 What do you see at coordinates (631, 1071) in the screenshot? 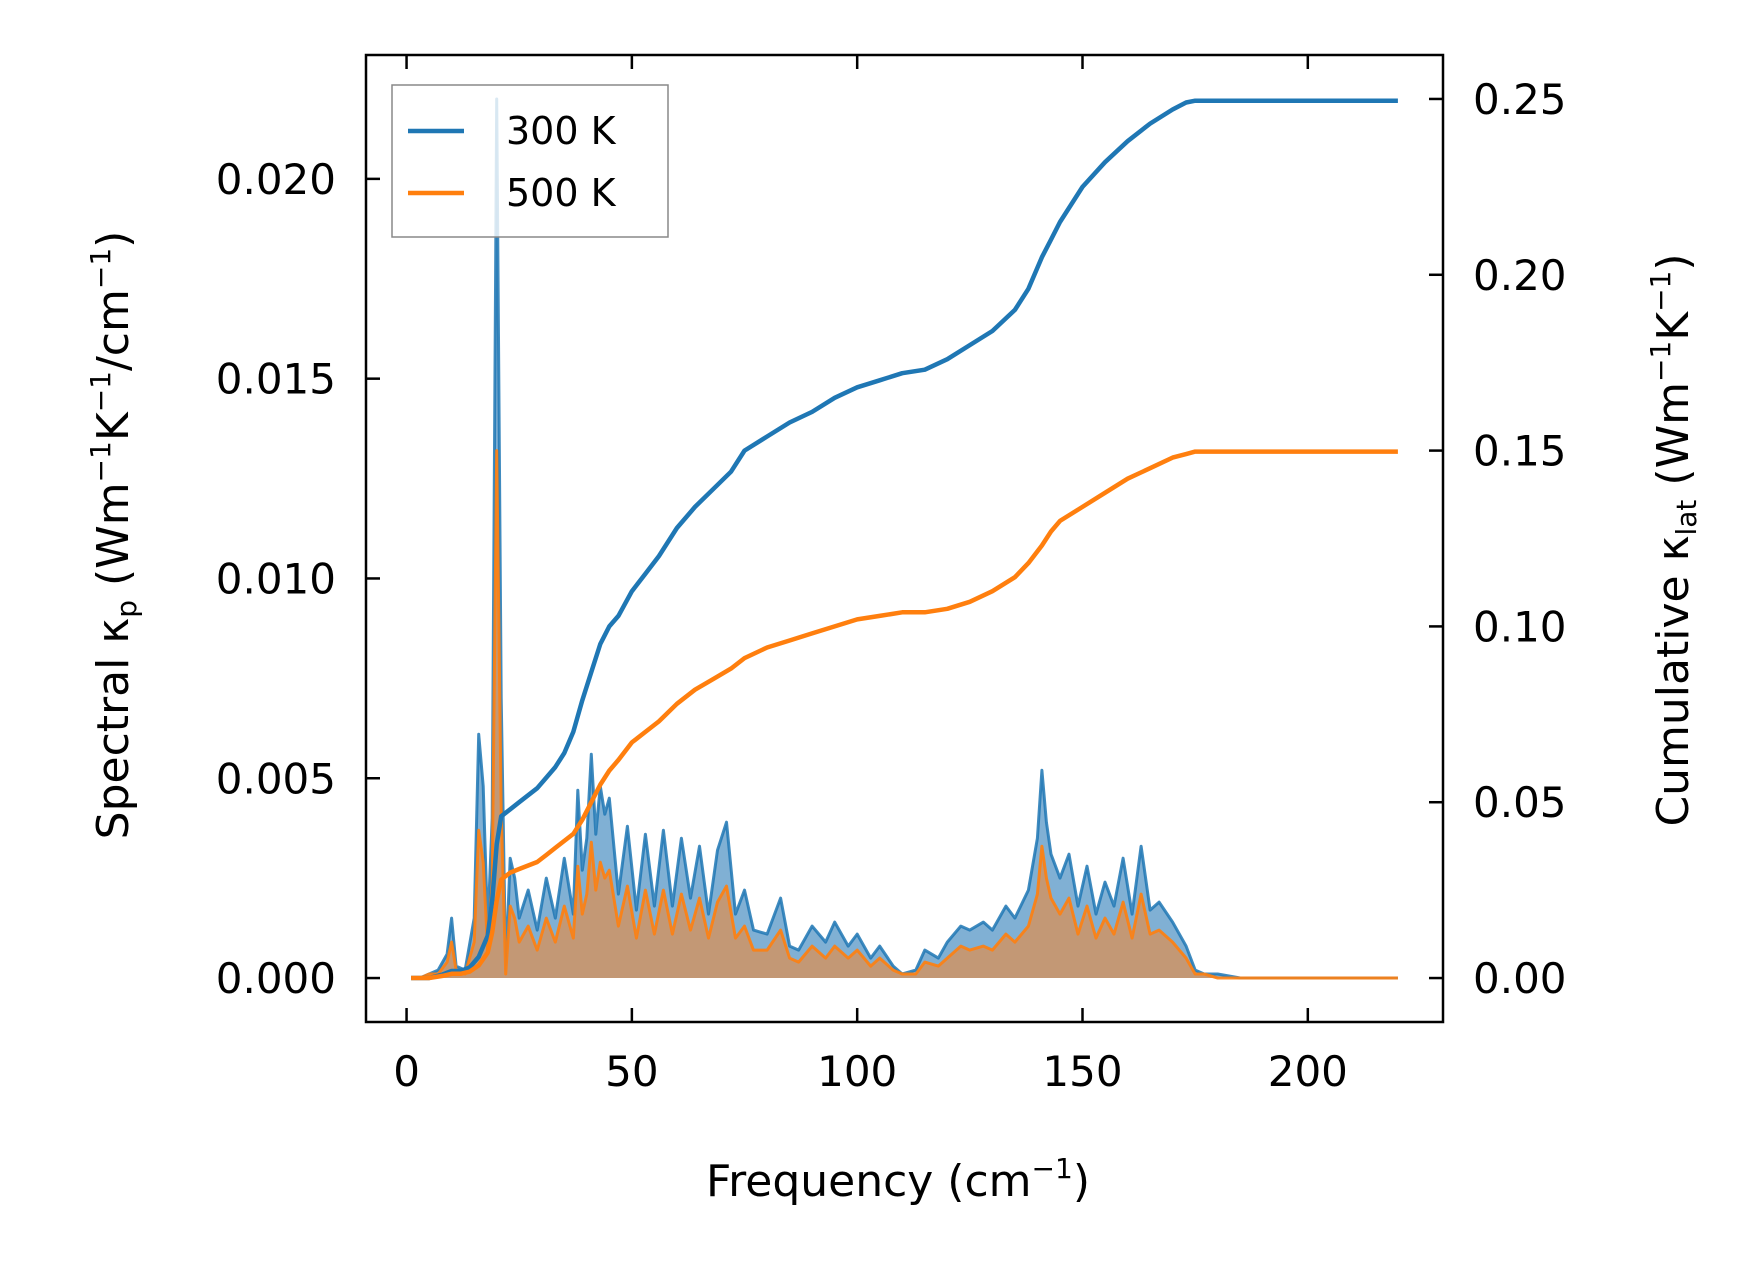
I see `x-tick-label: 50` at bounding box center [631, 1071].